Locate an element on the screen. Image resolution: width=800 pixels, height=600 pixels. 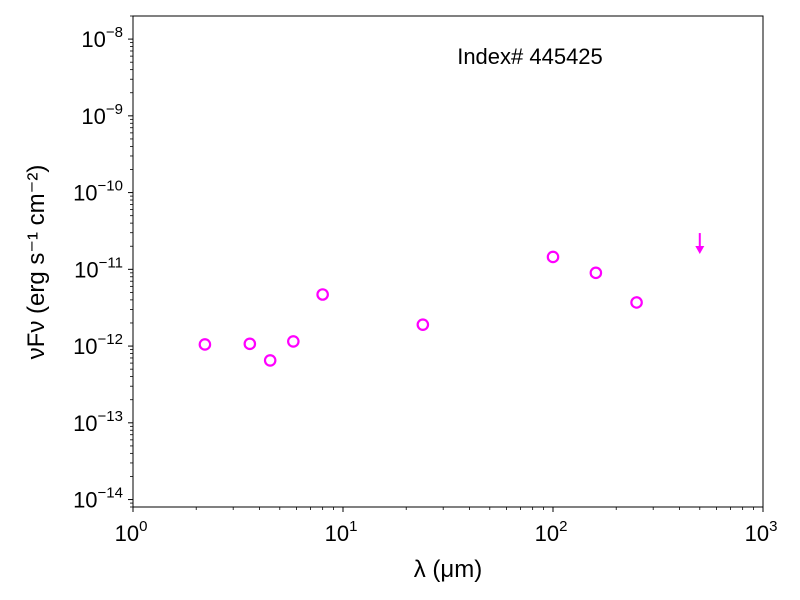
source-index-annotation: Index# 445425 is located at coordinates (530, 56).